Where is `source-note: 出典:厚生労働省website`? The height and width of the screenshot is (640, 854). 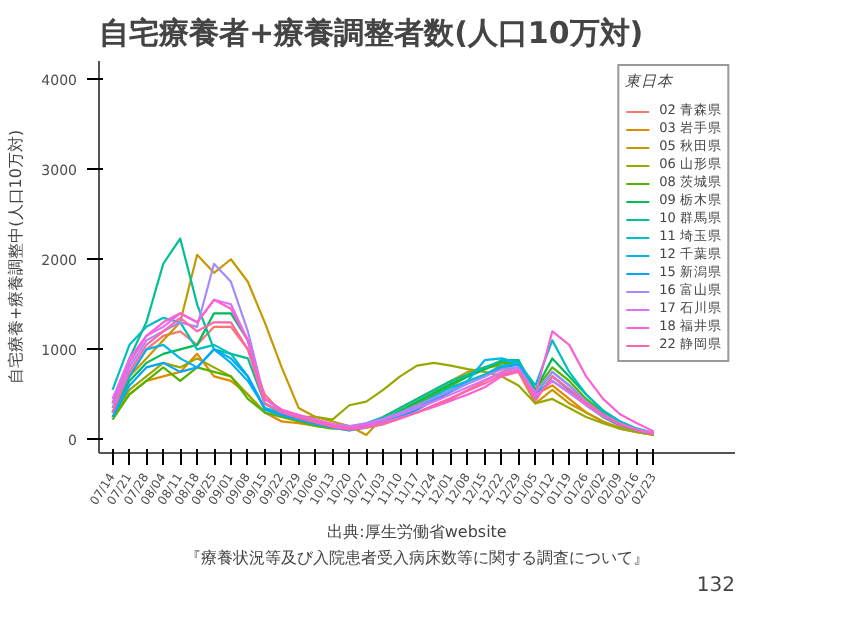 source-note: 出典:厚生労働省website is located at coordinates (417, 532).